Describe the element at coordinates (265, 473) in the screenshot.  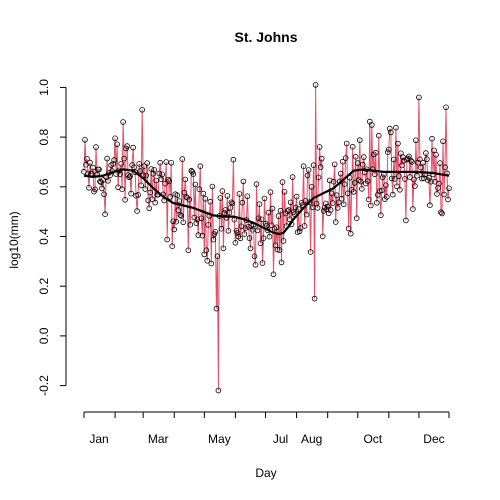
I see `x-axis-label: Day` at that location.